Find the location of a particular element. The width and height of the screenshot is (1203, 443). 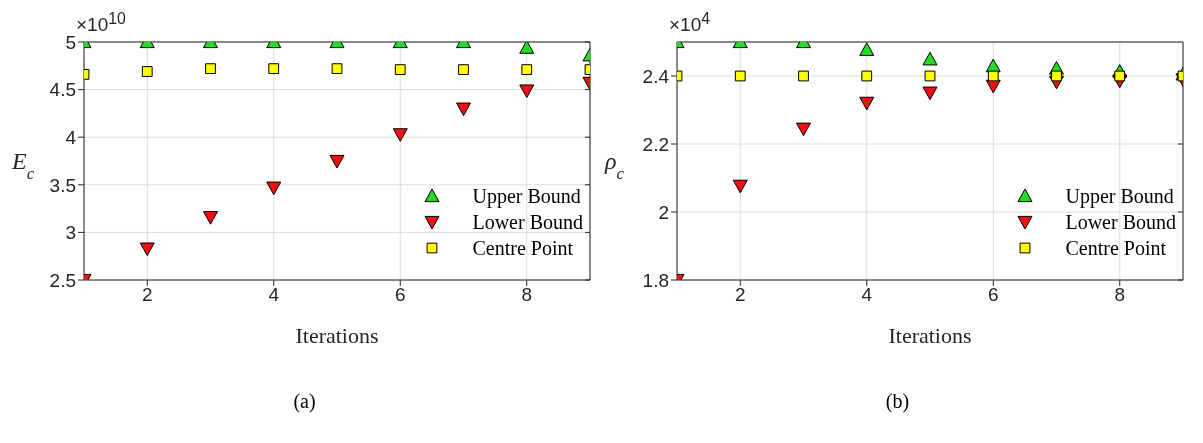

text: (a) is located at coordinates (304, 401).